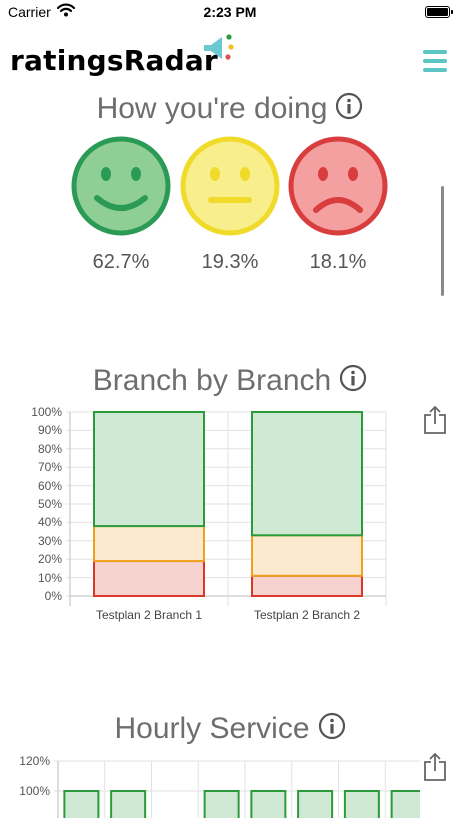  Describe the element at coordinates (219, 50) in the screenshot. I see `megaphone-icon` at that location.